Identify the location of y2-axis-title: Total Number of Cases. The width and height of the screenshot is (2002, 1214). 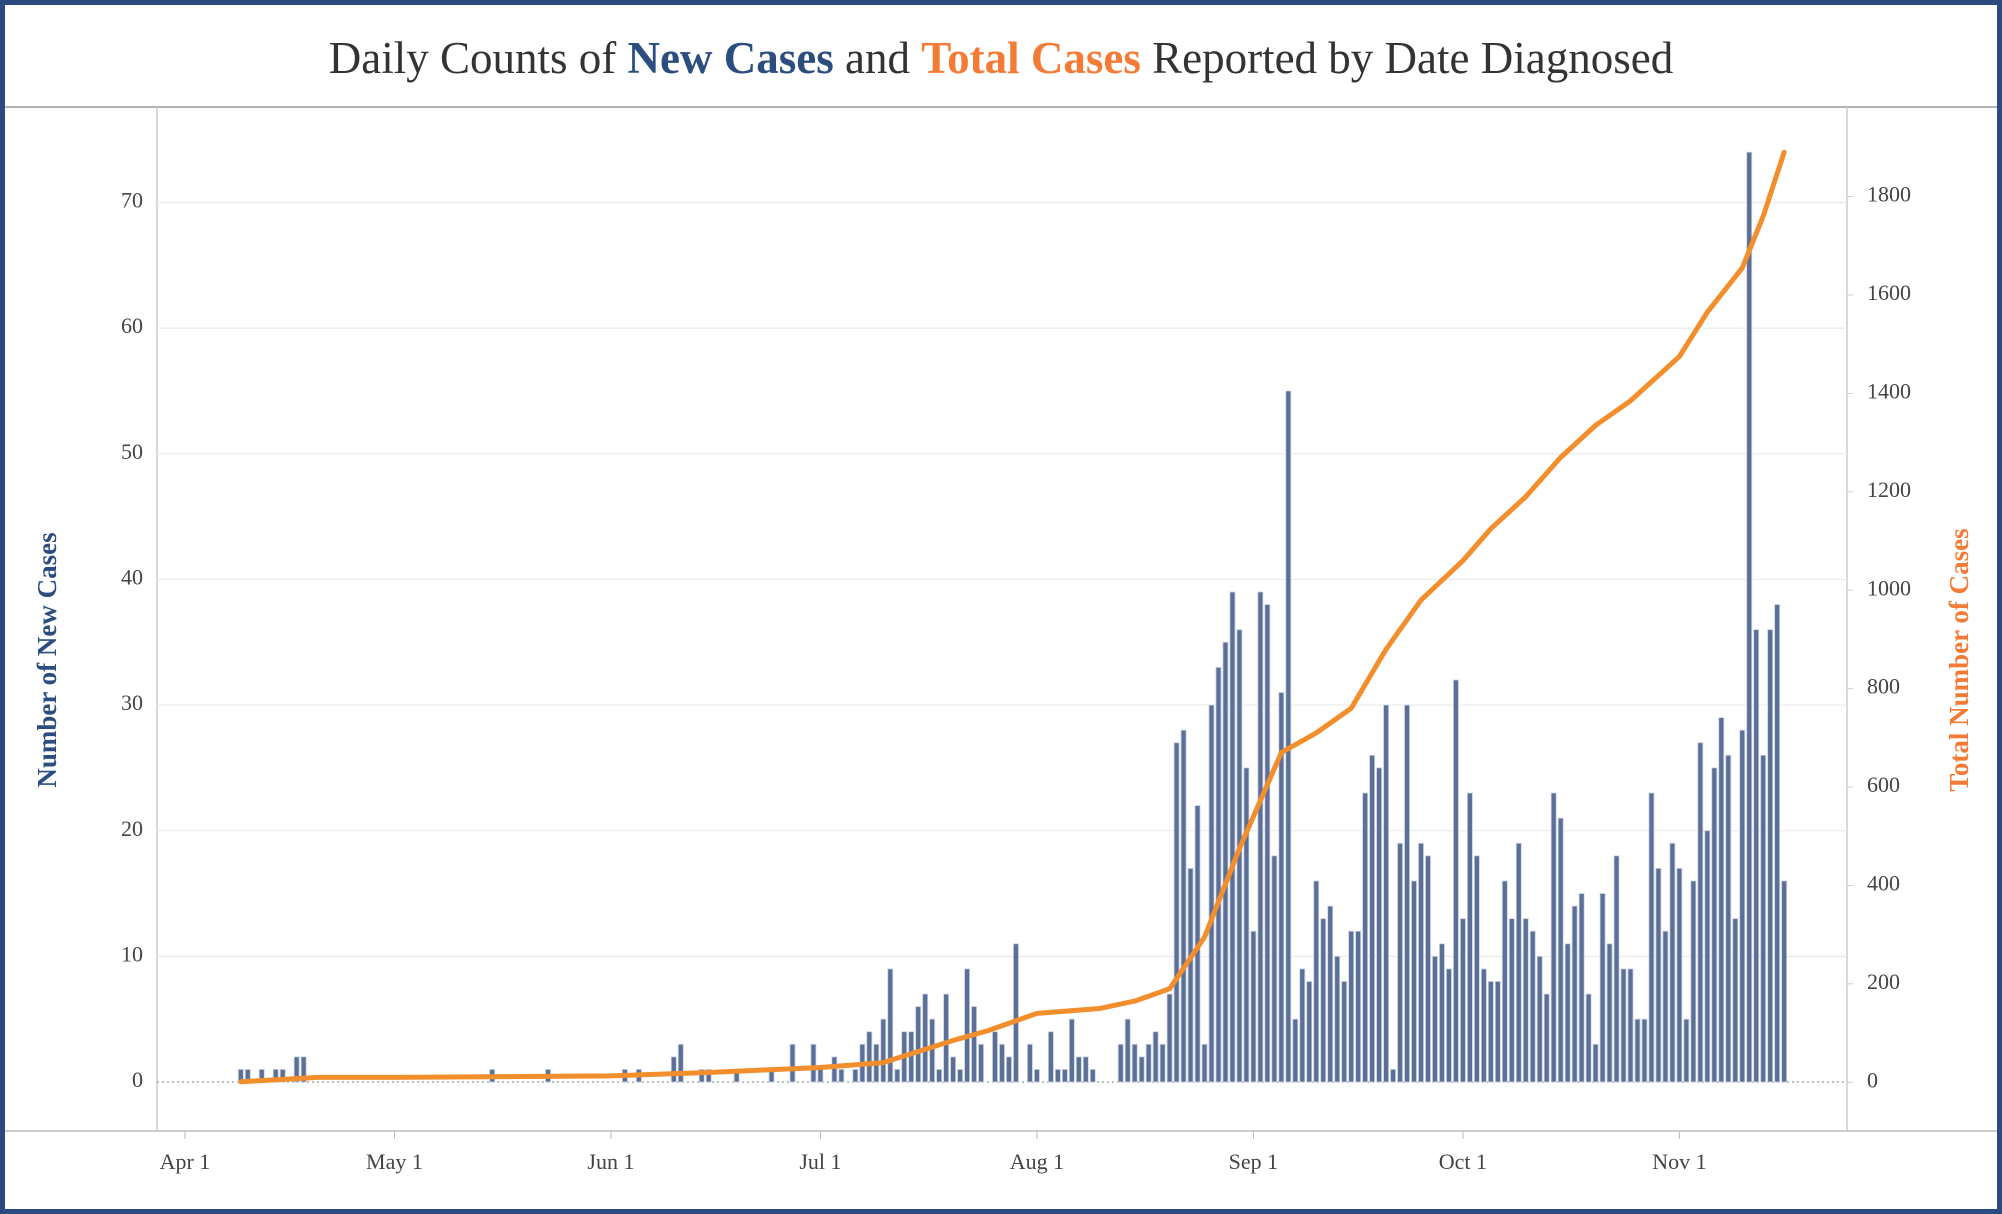
(1959, 659).